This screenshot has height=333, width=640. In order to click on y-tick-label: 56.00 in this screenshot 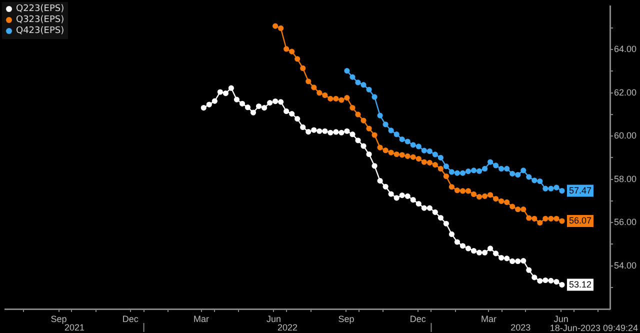, I will do `click(625, 222)`.